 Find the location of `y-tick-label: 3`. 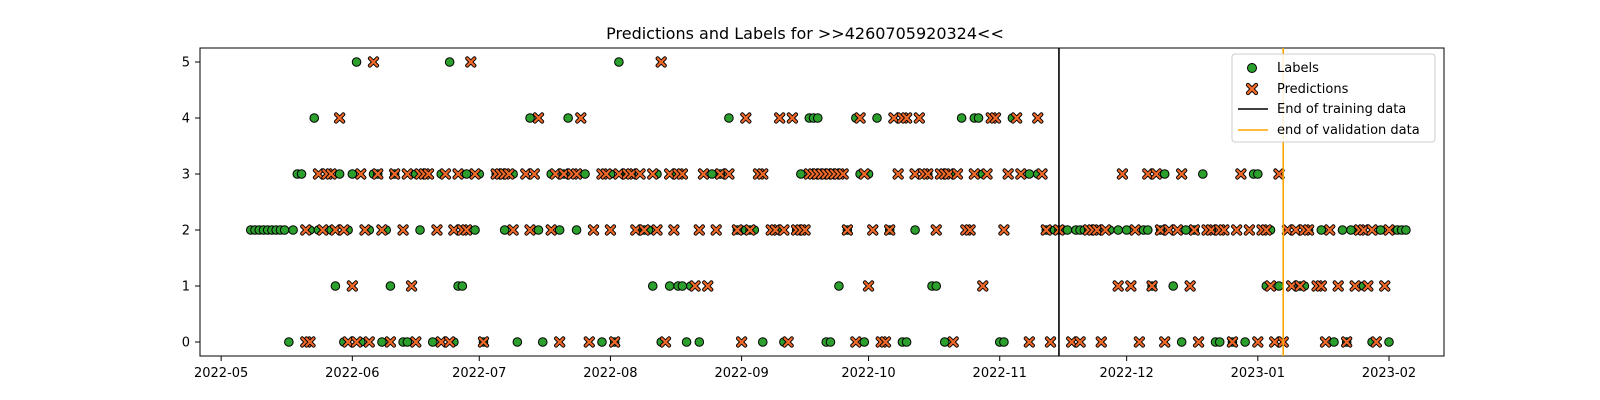

y-tick-label: 3 is located at coordinates (186, 175).